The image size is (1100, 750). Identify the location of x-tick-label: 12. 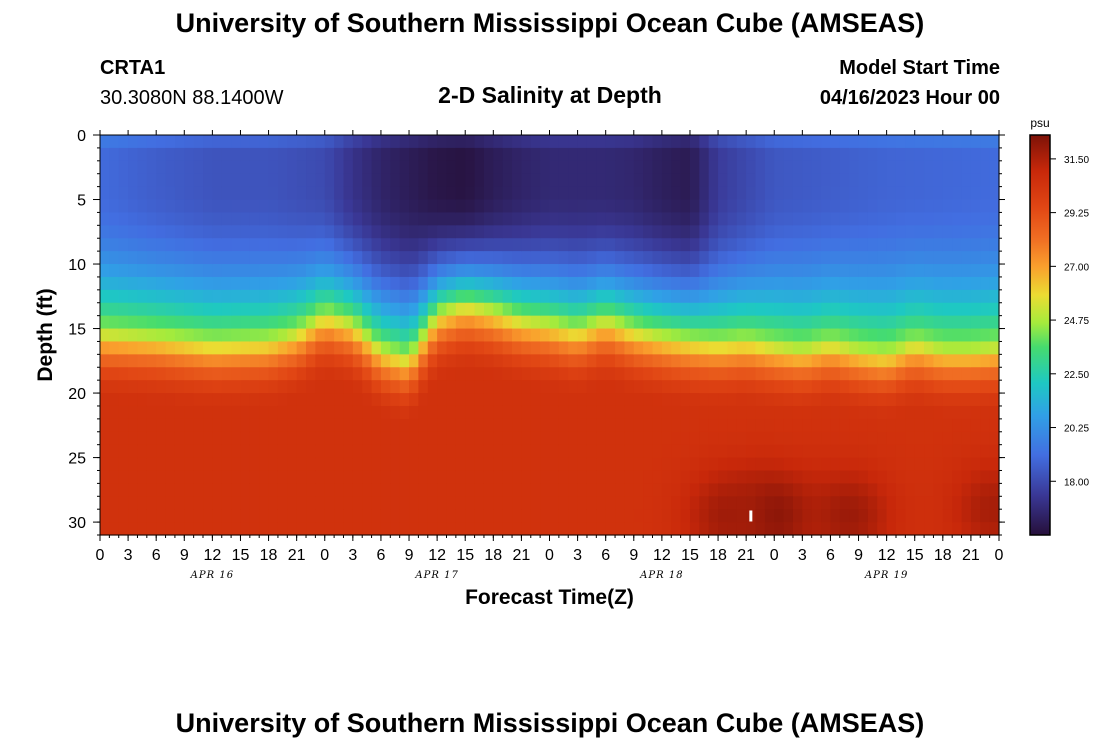
(212, 555).